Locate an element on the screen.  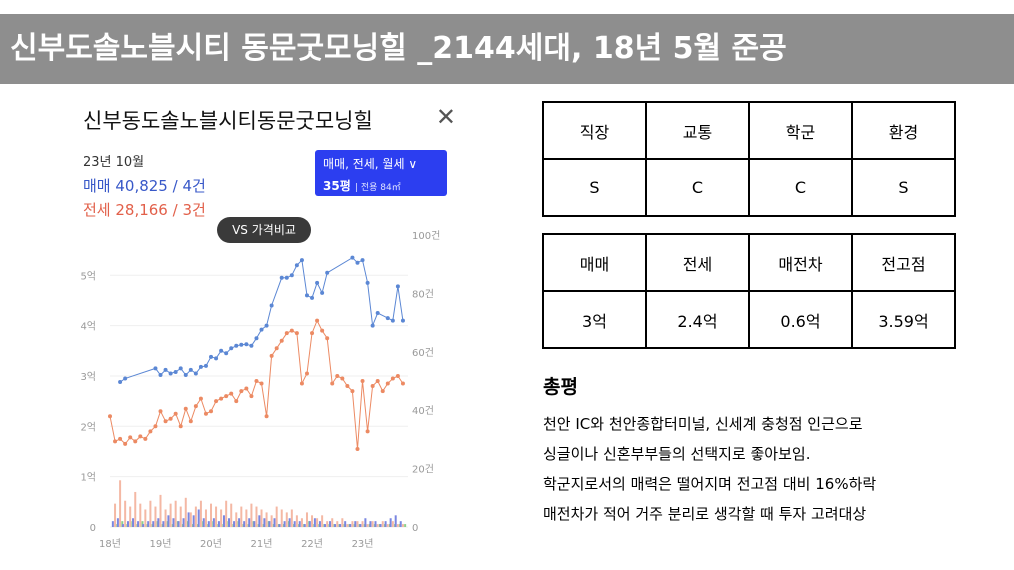
x-tick-label: 21년 is located at coordinates (262, 544).